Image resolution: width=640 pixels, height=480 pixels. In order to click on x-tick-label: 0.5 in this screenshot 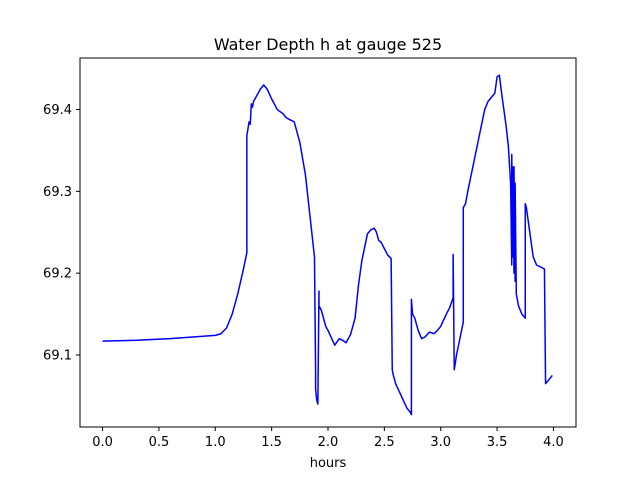, I will do `click(159, 442)`.